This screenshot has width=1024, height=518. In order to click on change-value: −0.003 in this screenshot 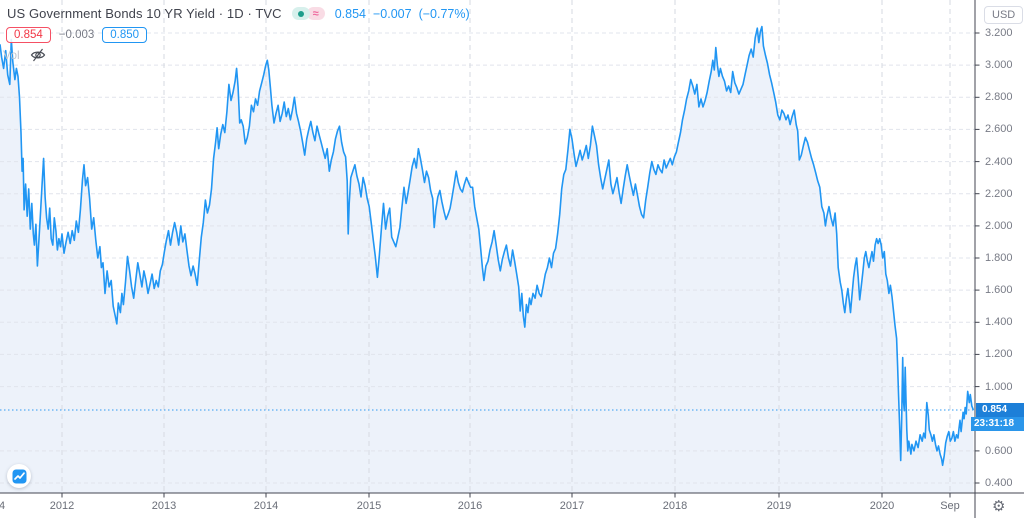, I will do `click(76, 35)`.